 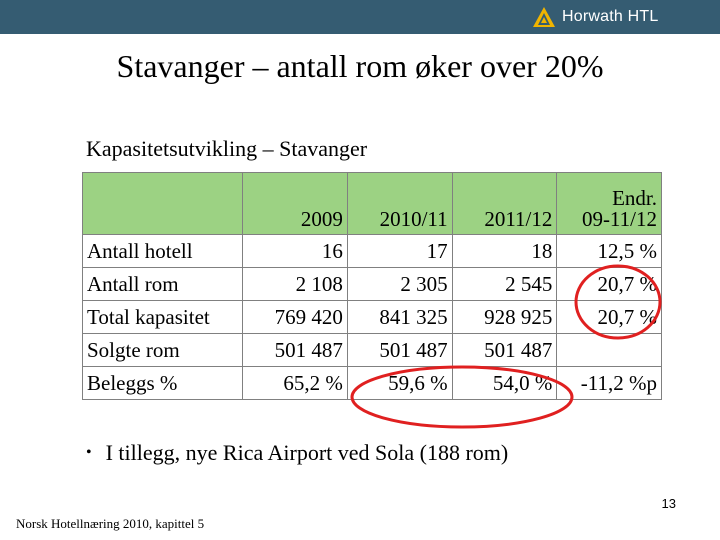 What do you see at coordinates (504, 251) in the screenshot?
I see `table-cell: 18` at bounding box center [504, 251].